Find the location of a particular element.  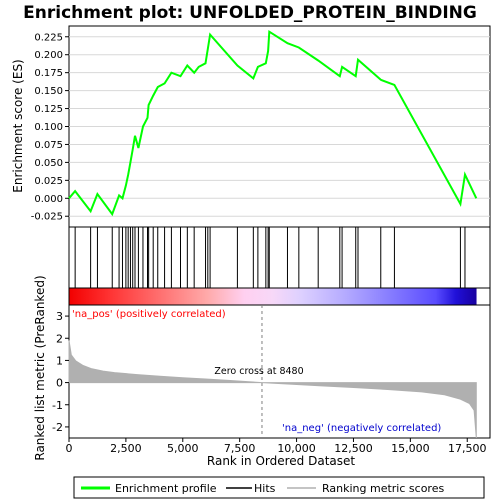

legend-enrichment-label: Enrichment profile is located at coordinates (166, 488).